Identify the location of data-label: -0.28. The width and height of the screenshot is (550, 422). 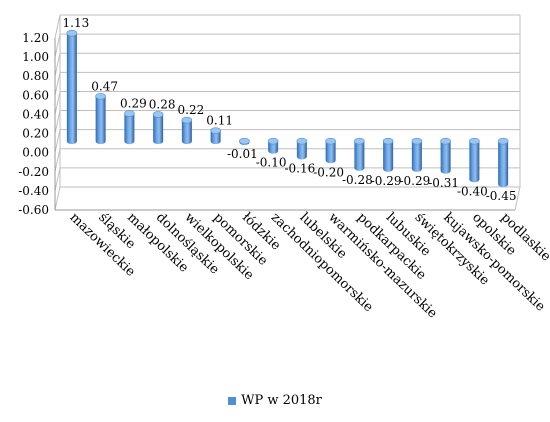
(357, 180).